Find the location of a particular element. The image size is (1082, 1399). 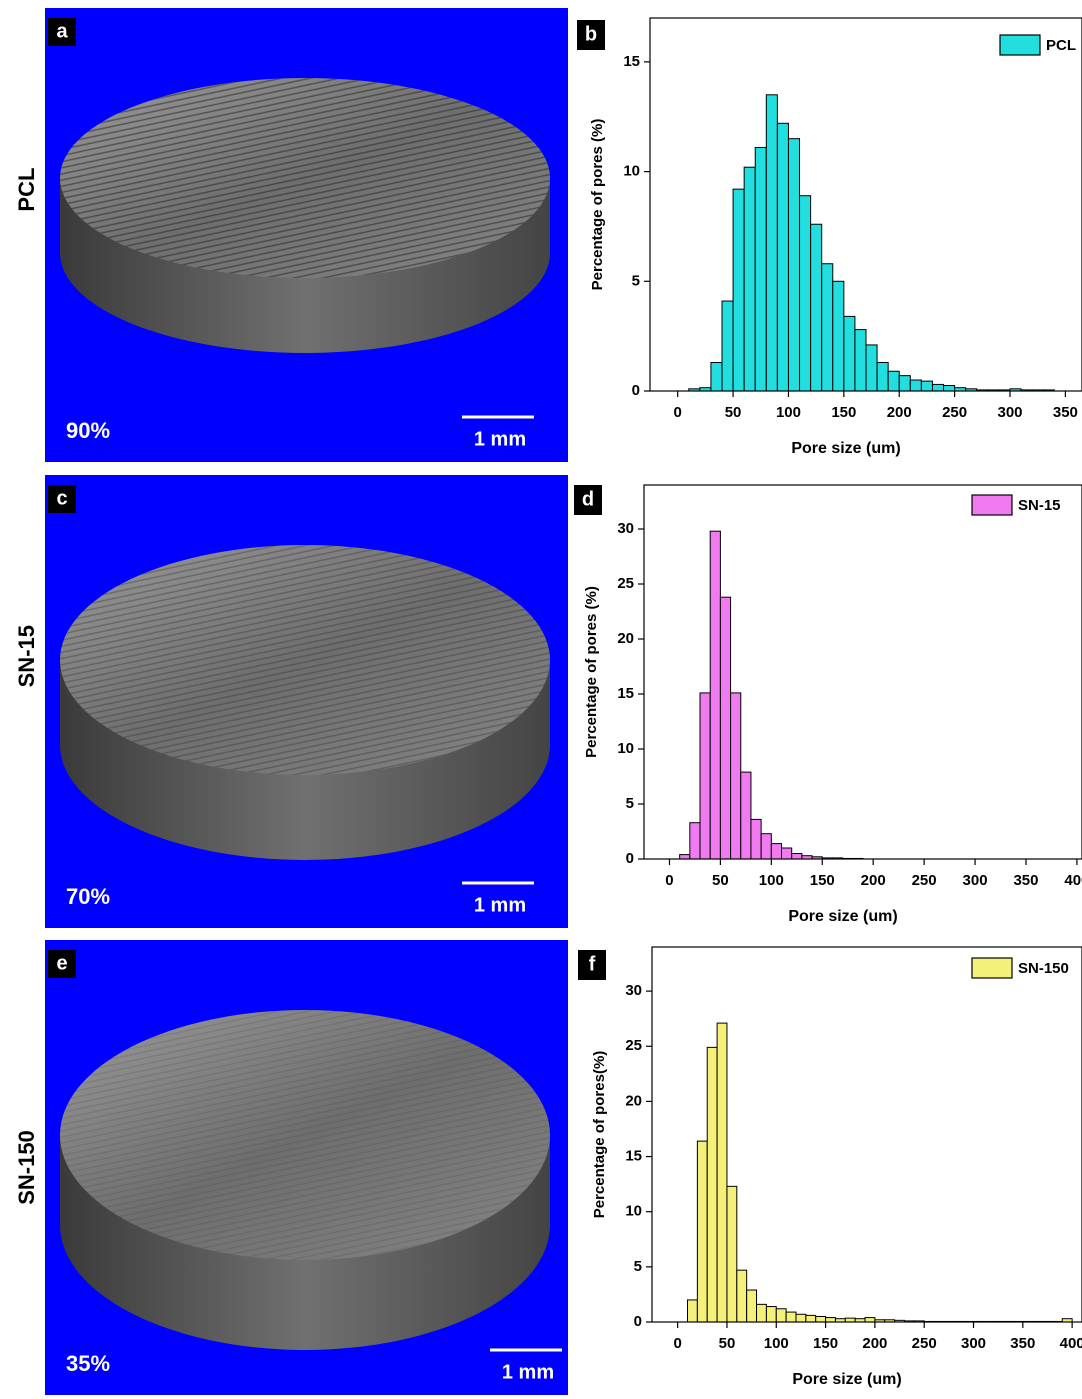

y-tick-label: 25 is located at coordinates (625, 583).